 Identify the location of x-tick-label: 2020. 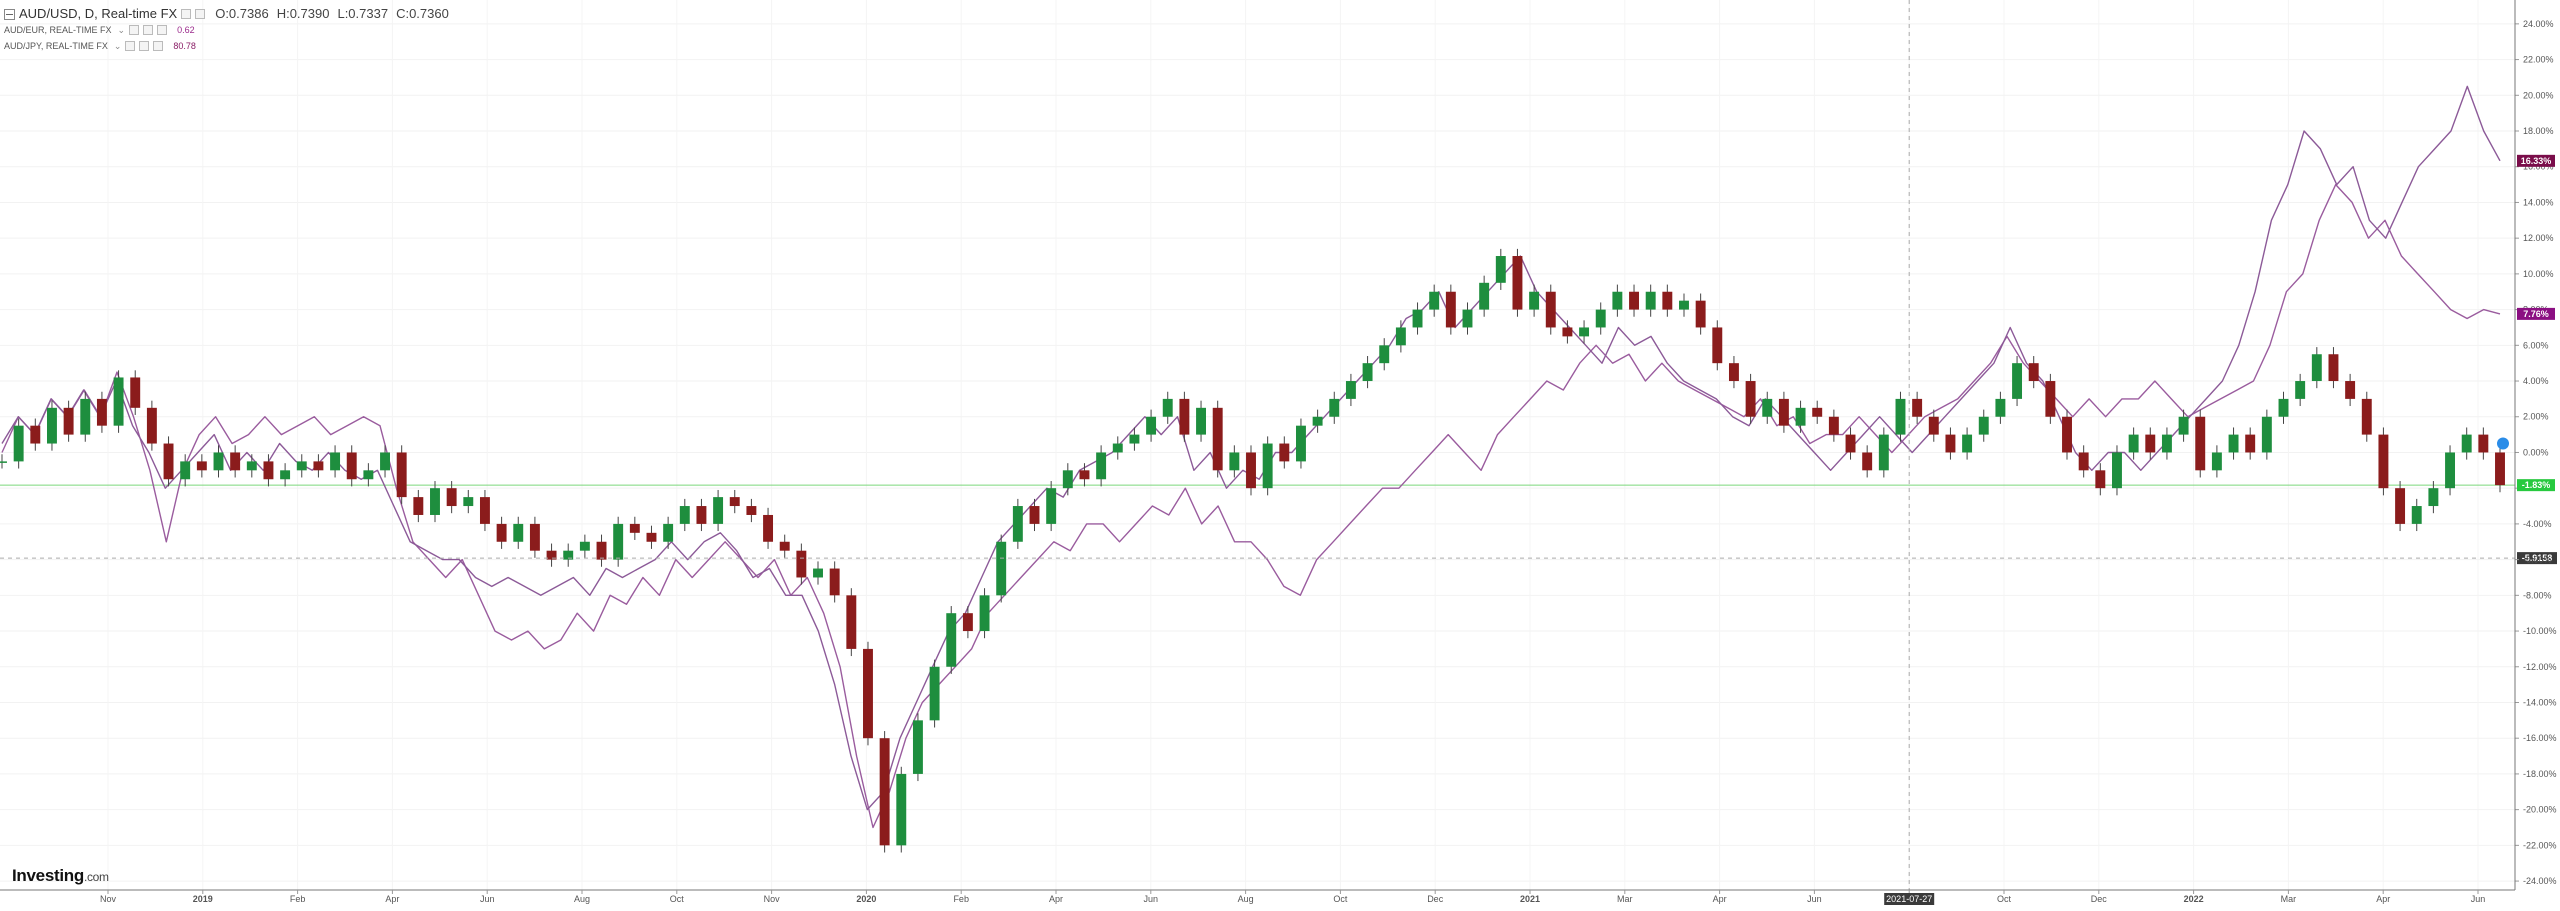
(866, 899).